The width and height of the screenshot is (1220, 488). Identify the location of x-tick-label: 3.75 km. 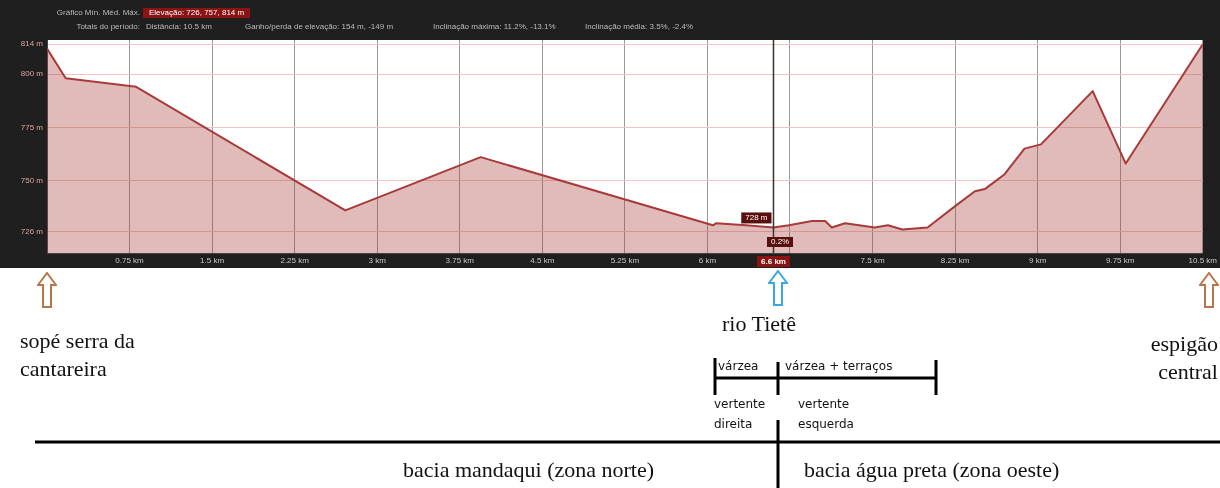
(460, 260).